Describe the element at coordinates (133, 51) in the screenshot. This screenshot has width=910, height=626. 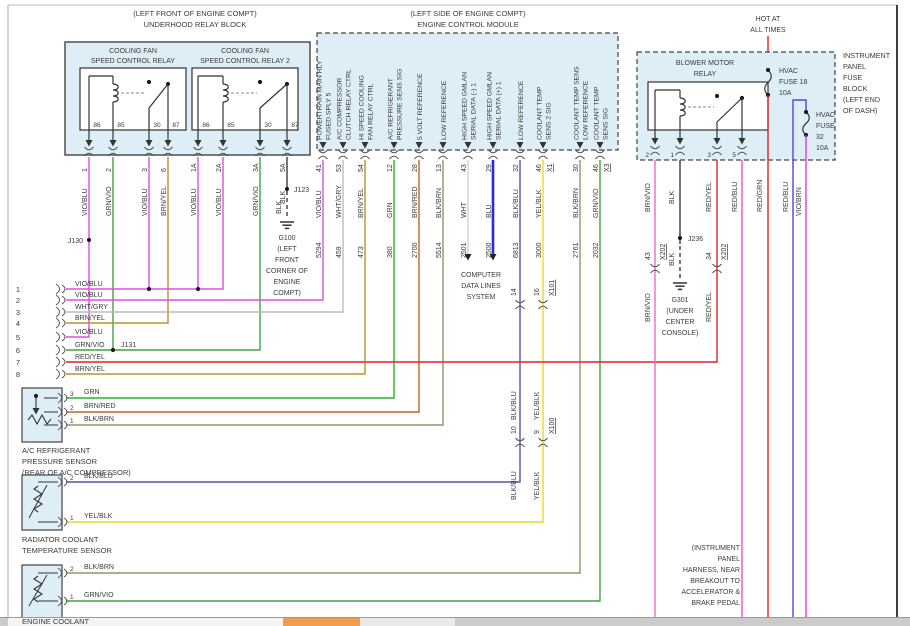
I see `relay-name: COOLING FAN` at that location.